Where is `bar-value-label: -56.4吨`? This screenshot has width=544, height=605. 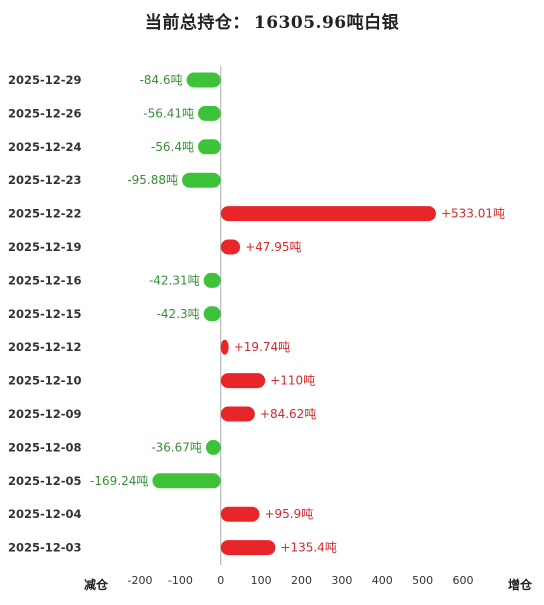
bar-value-label: -56.4吨 is located at coordinates (172, 147).